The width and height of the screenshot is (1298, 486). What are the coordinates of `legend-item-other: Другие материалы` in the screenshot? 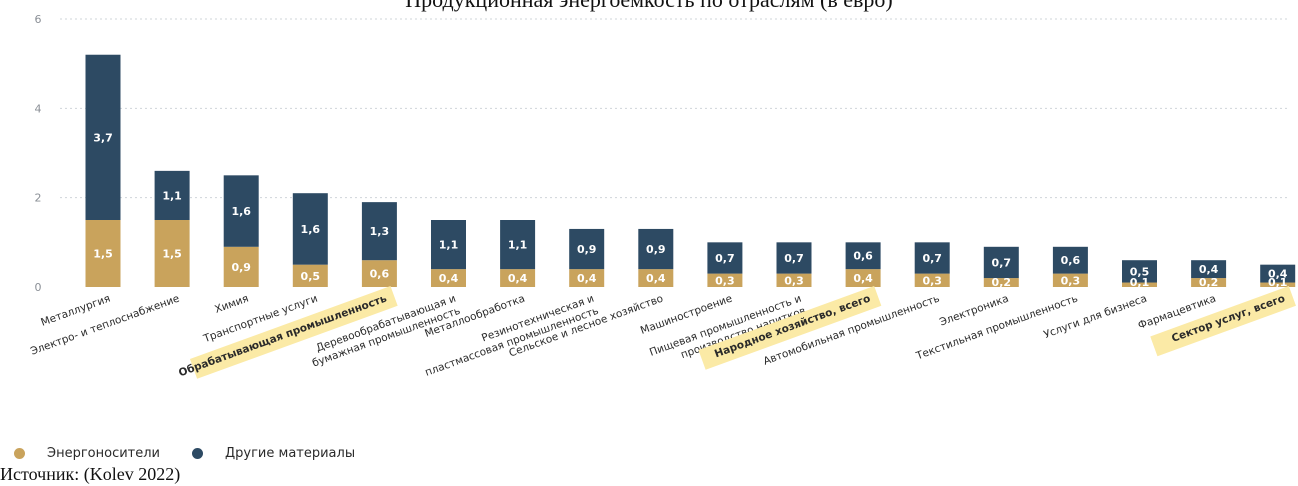 It's located at (273, 453).